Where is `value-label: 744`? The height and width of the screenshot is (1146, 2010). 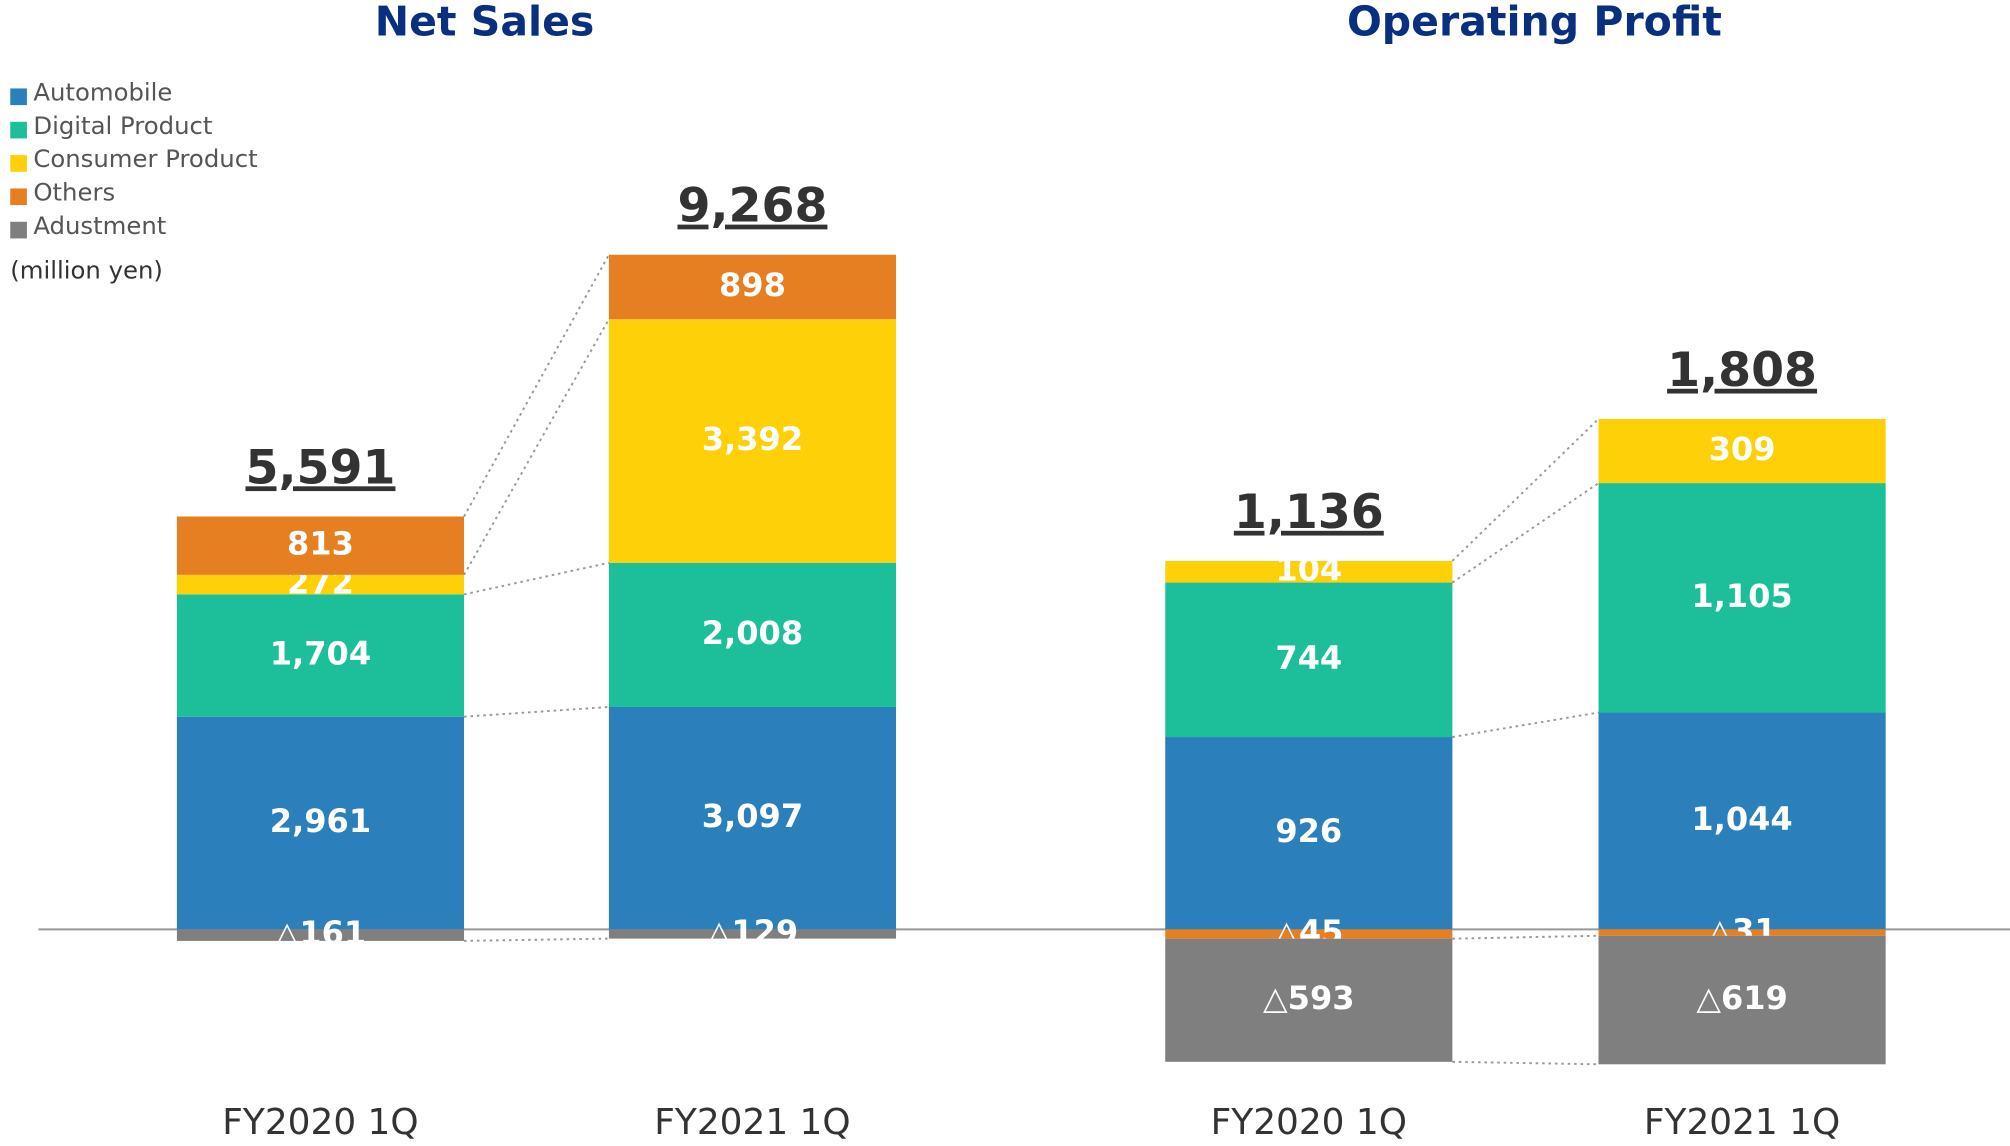
value-label: 744 is located at coordinates (1308, 658).